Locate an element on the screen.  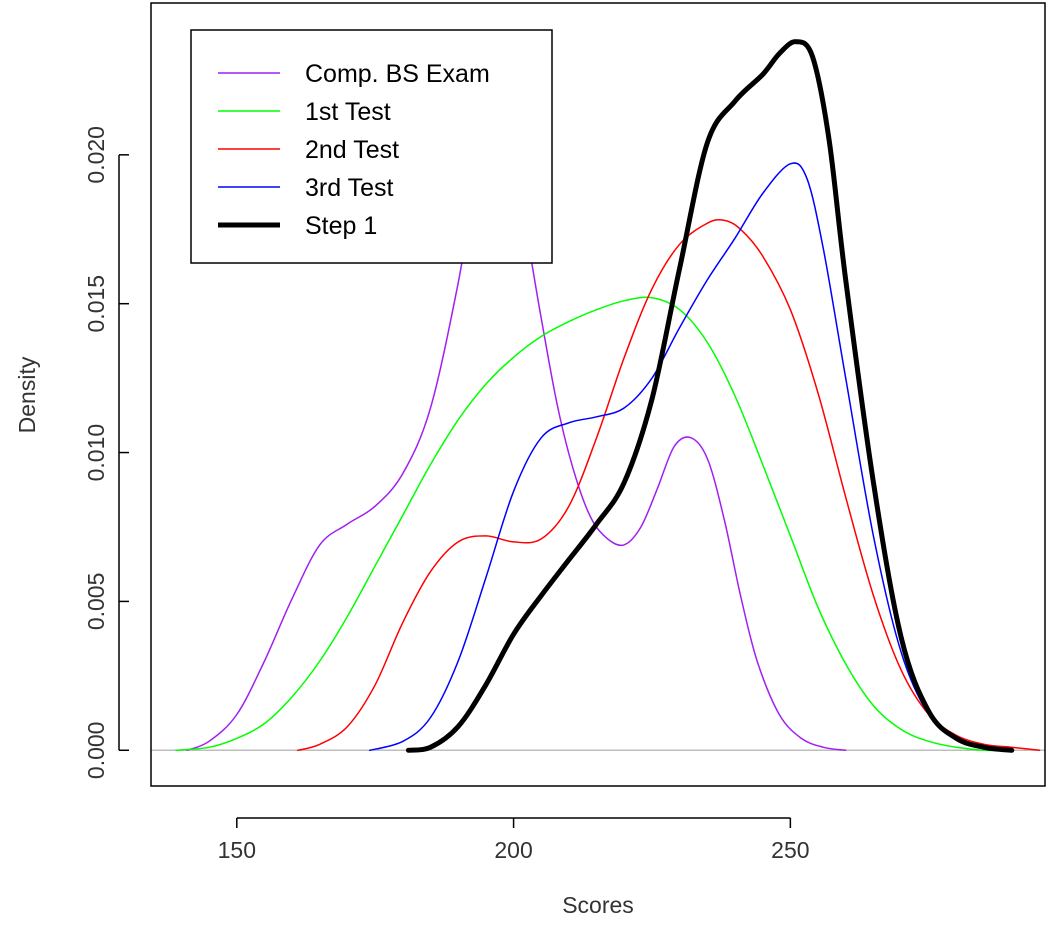
x-axis-label: Scores is located at coordinates (598, 905).